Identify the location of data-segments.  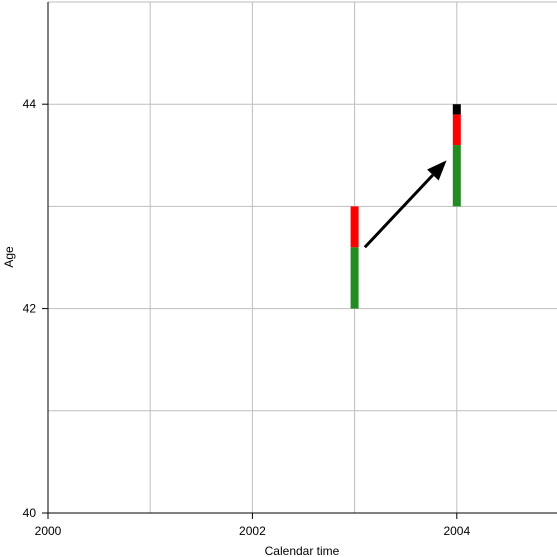
(405, 206).